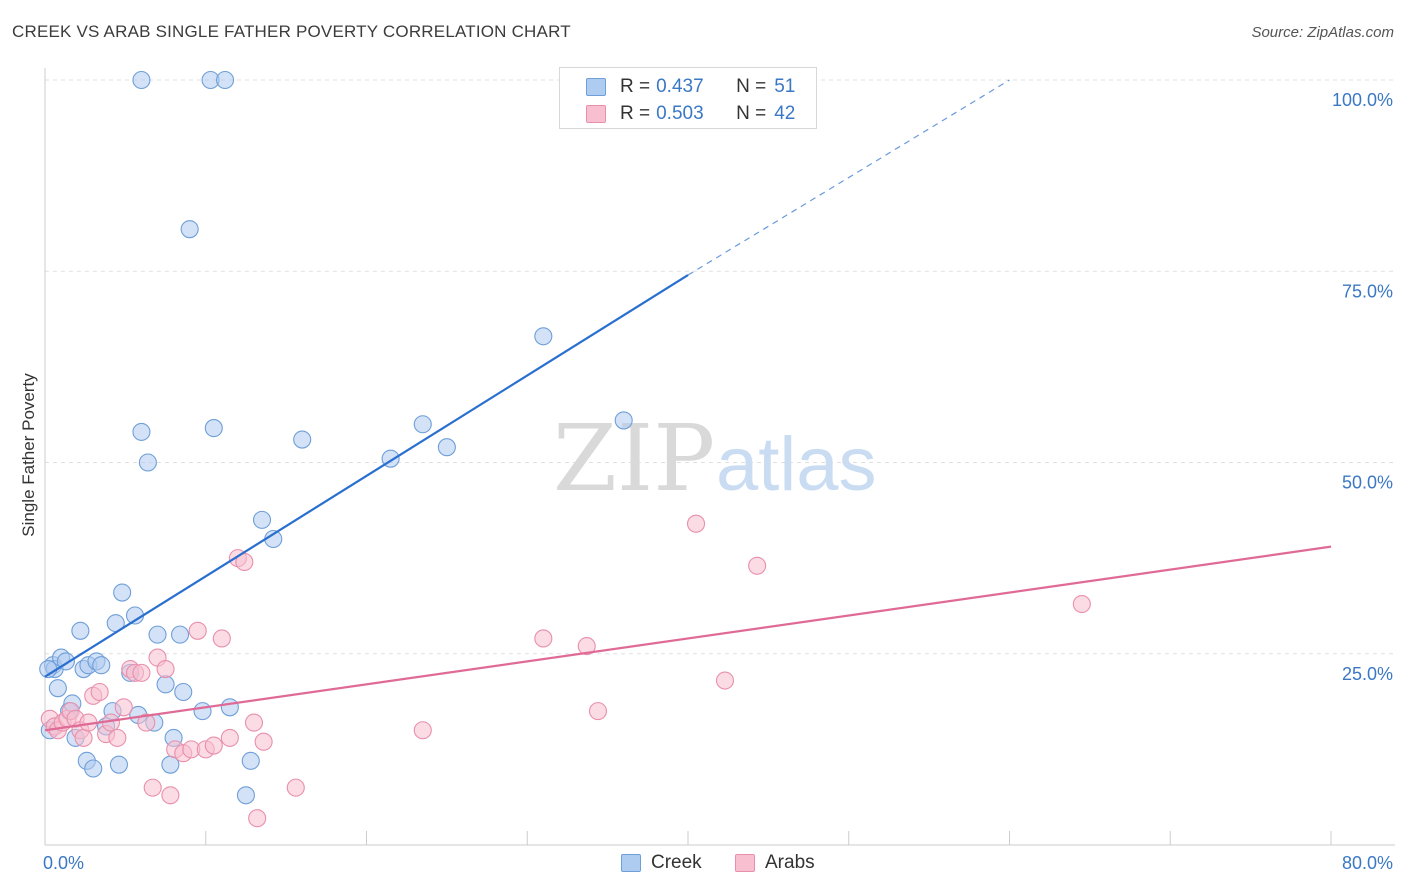 The height and width of the screenshot is (892, 1406). What do you see at coordinates (1367, 674) in the screenshot?
I see `y-tick-label: 25.0%` at bounding box center [1367, 674].